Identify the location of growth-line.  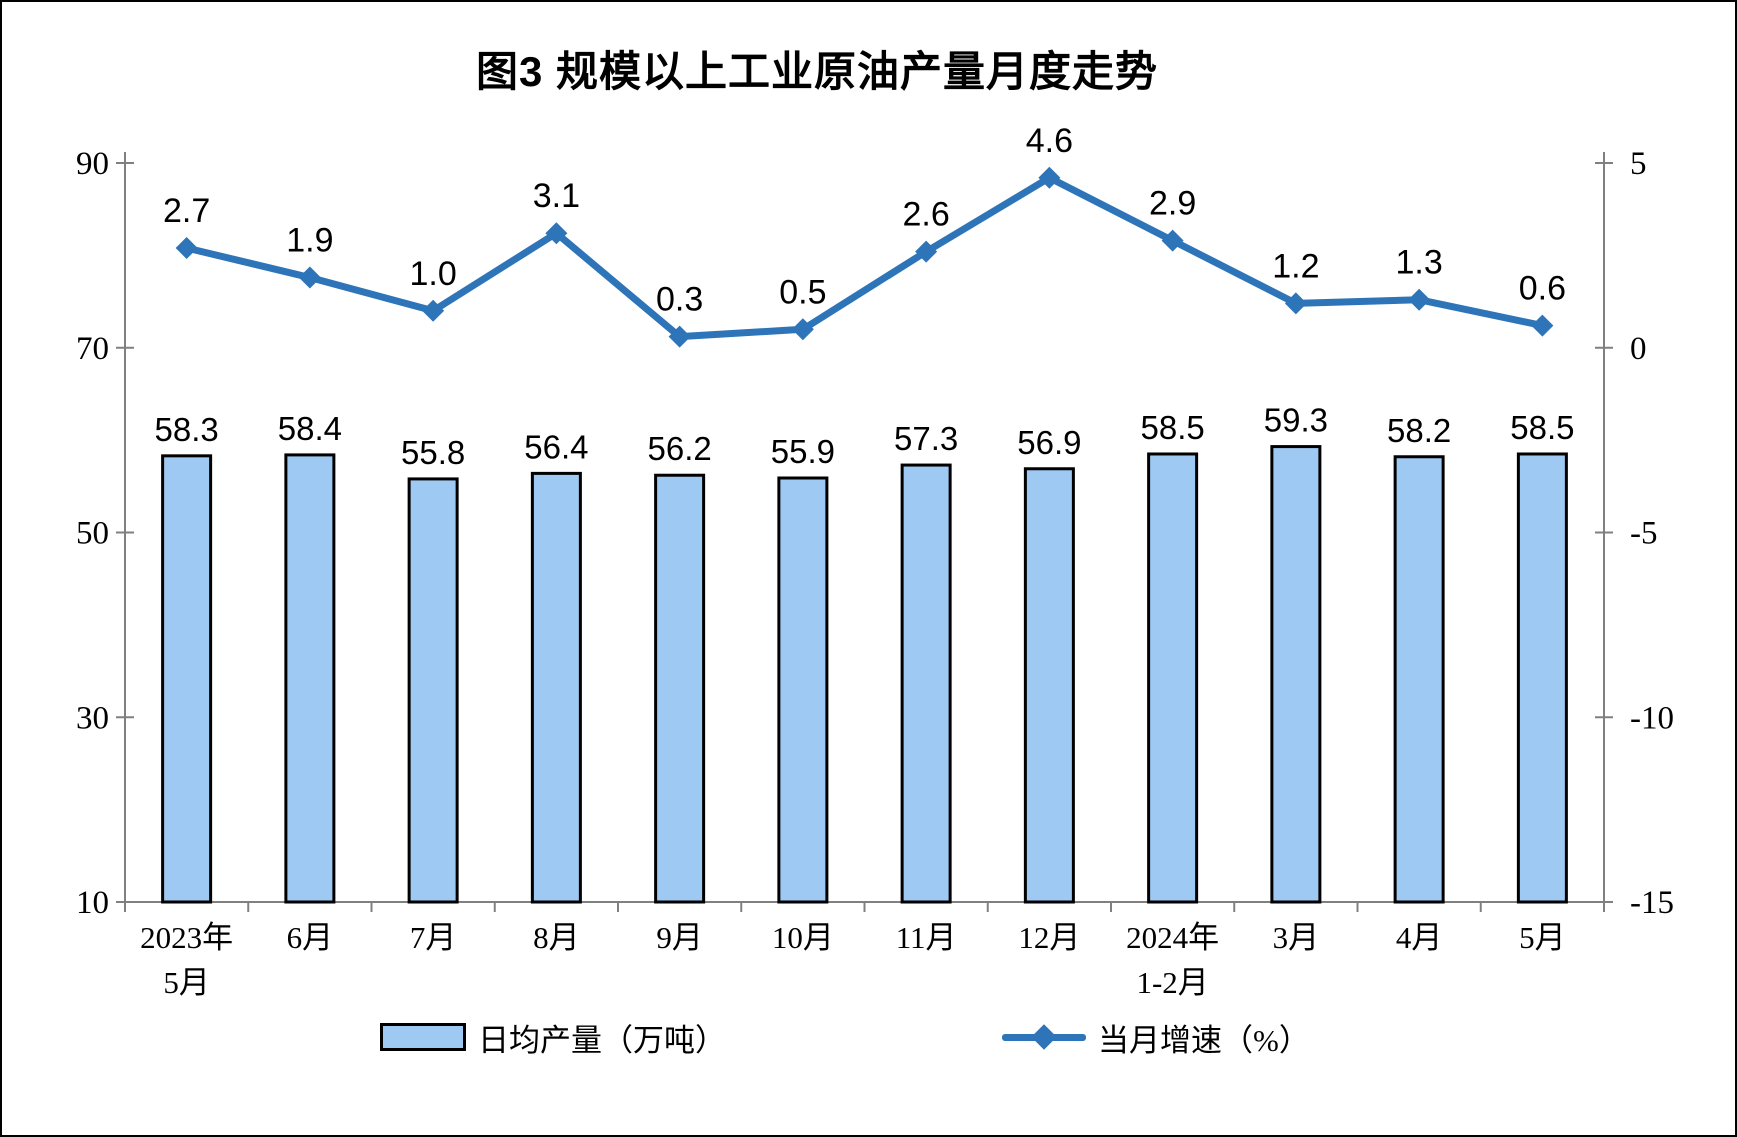
(864, 257).